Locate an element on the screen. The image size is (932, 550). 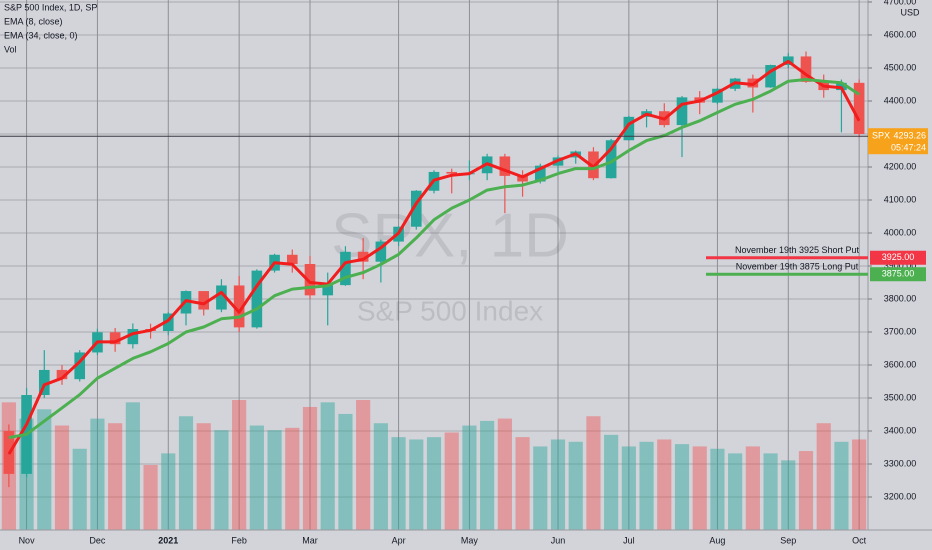
y-unit: USD is located at coordinates (910, 12).